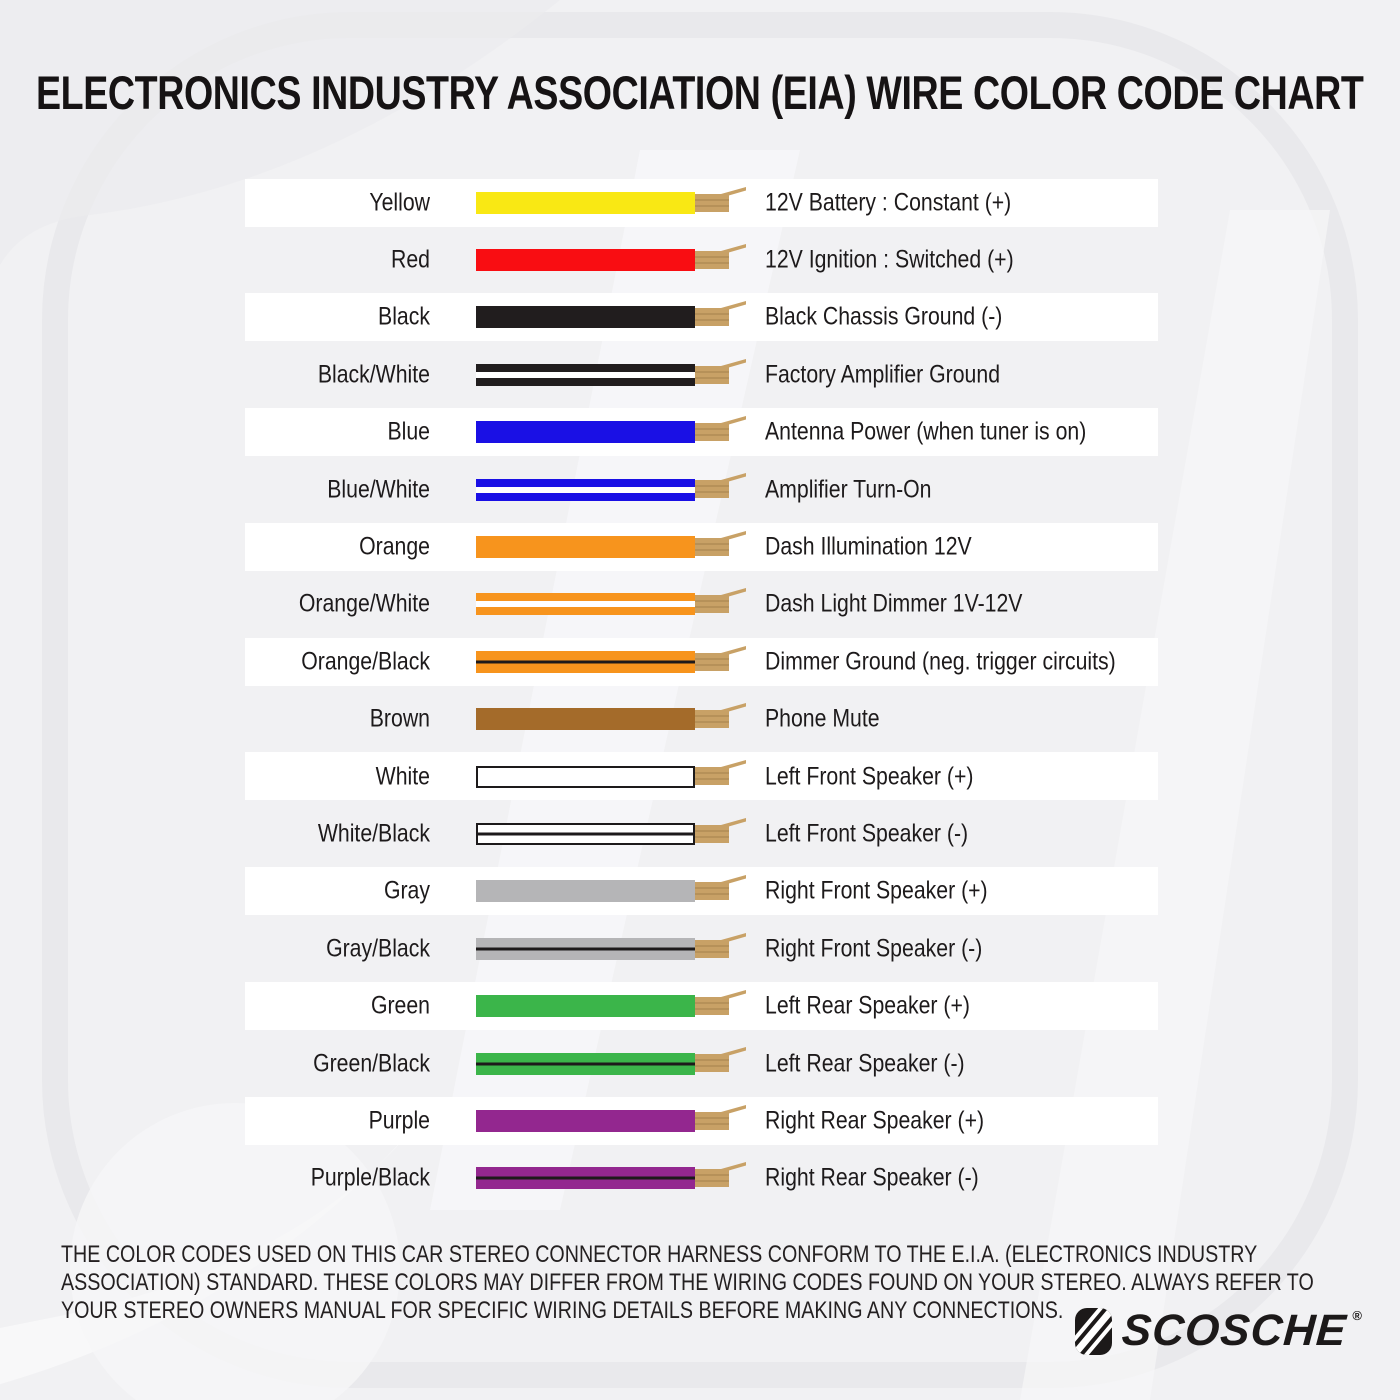 This screenshot has height=1400, width=1400. I want to click on wire-color-name: Green, so click(400, 1005).